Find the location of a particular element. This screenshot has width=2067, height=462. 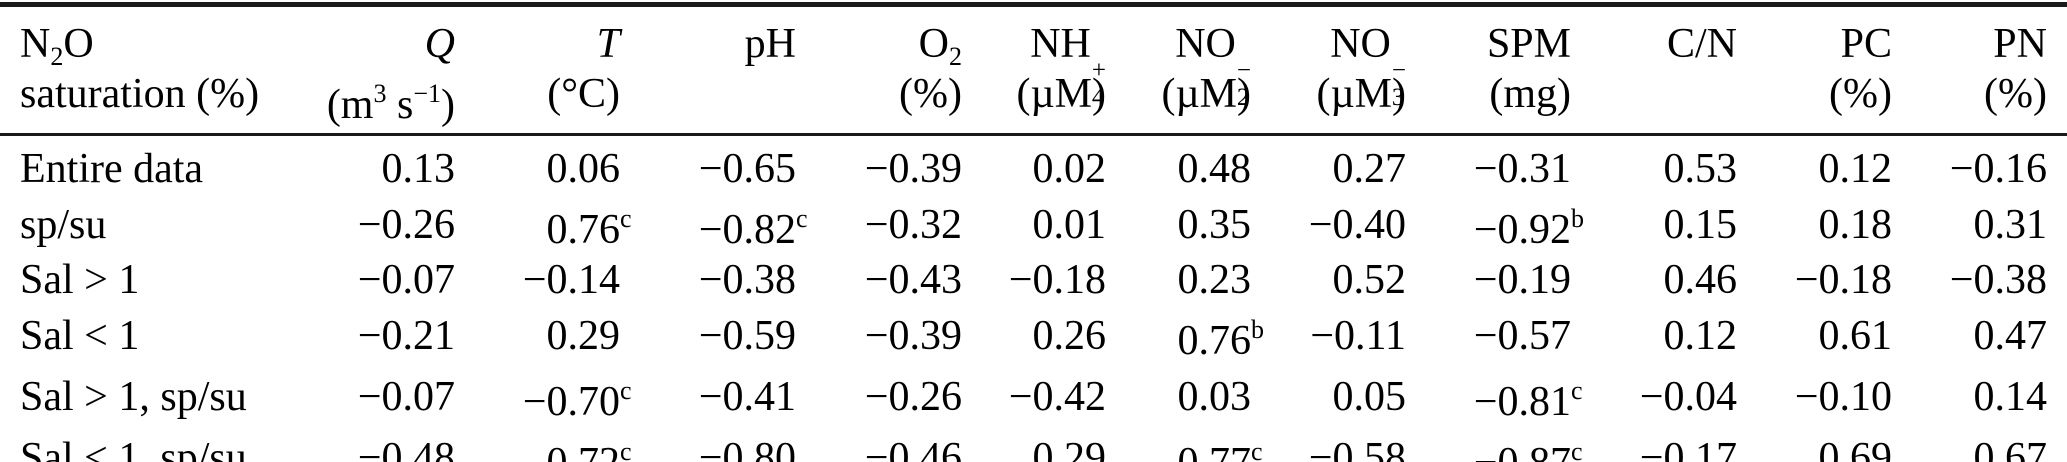

cell-nh4: 0.01 is located at coordinates (1069, 224).